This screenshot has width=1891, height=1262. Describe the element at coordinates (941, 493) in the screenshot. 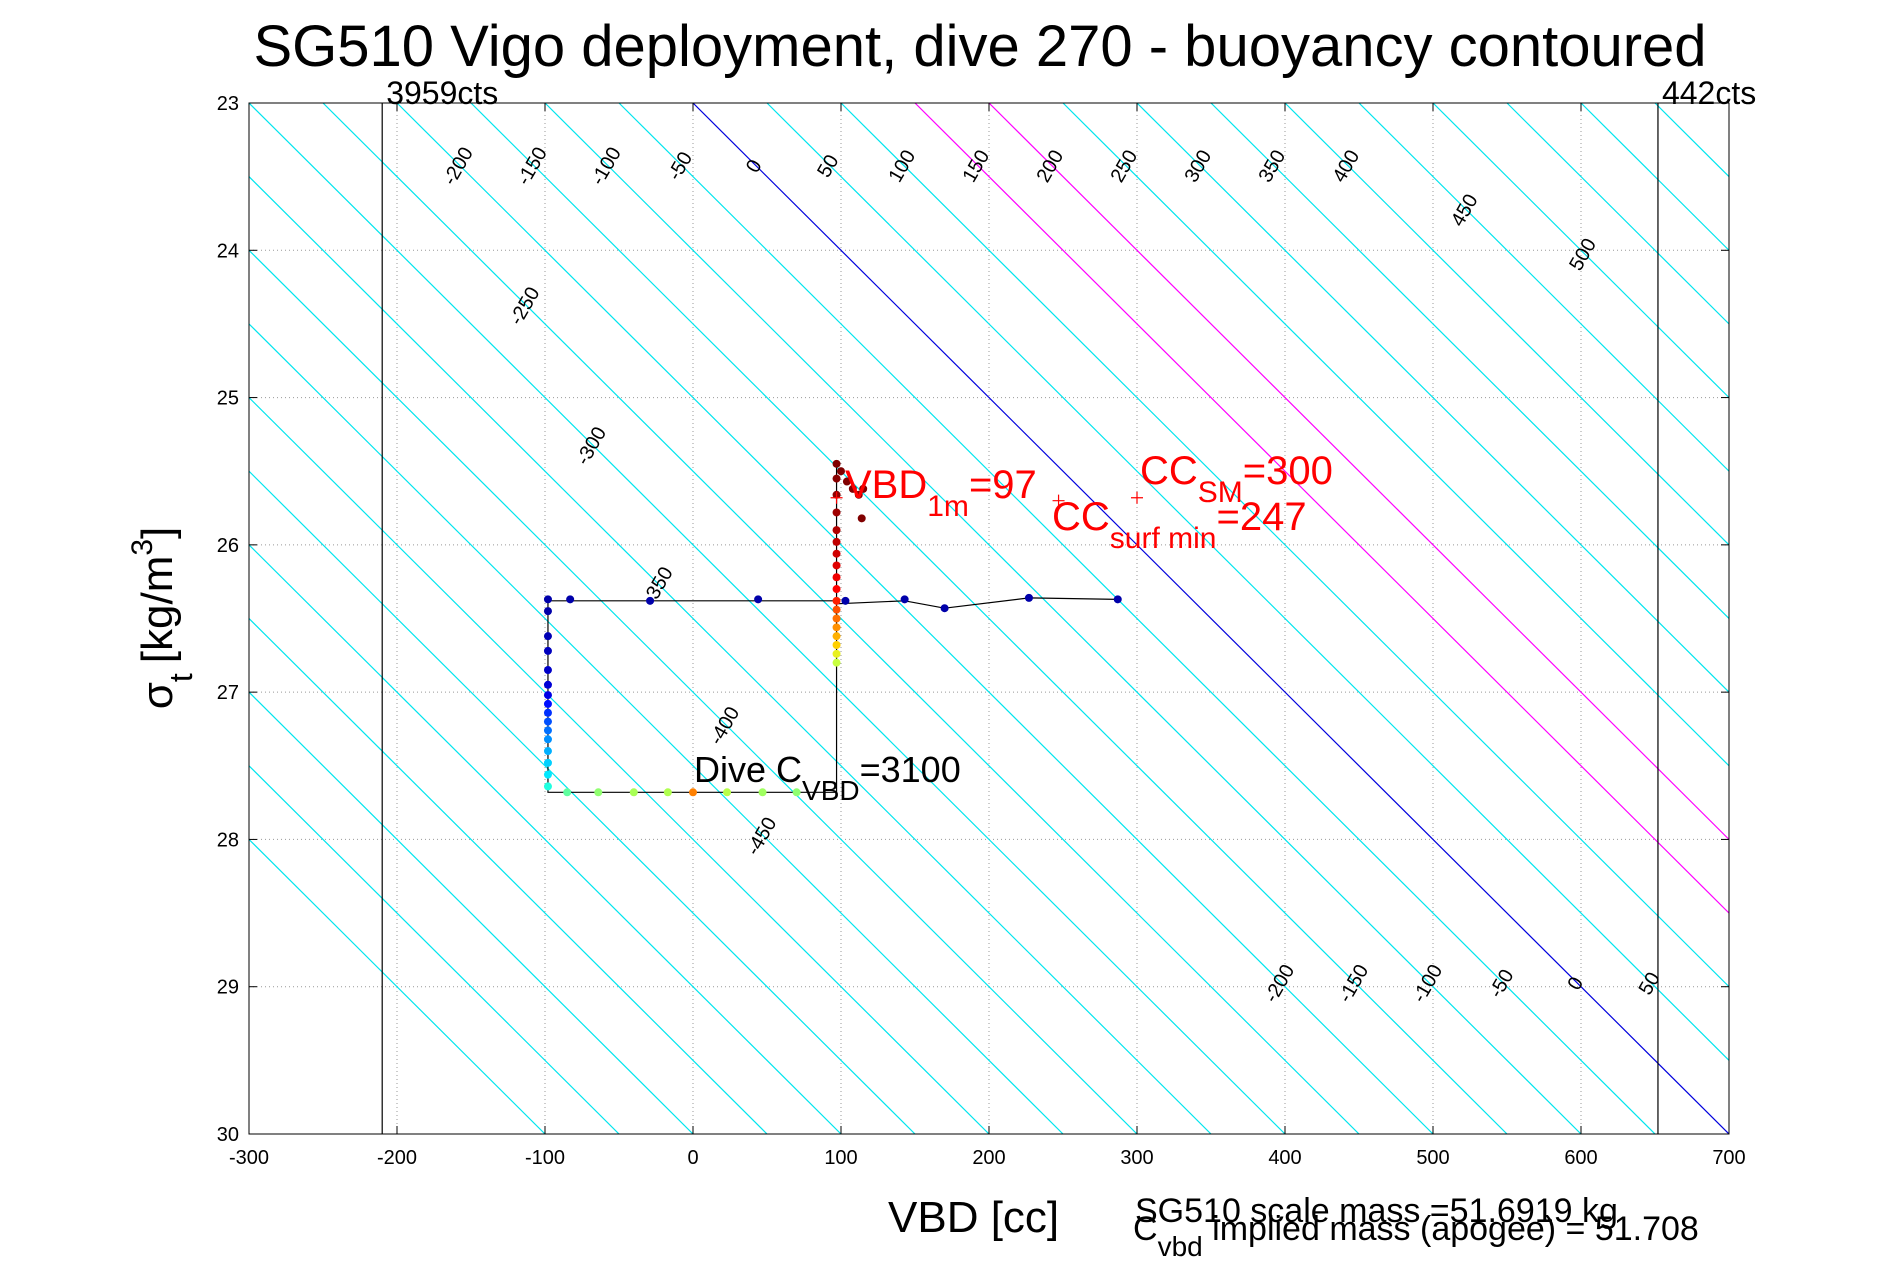

I see `vbd-1m-annotation: VBD1m=97` at that location.